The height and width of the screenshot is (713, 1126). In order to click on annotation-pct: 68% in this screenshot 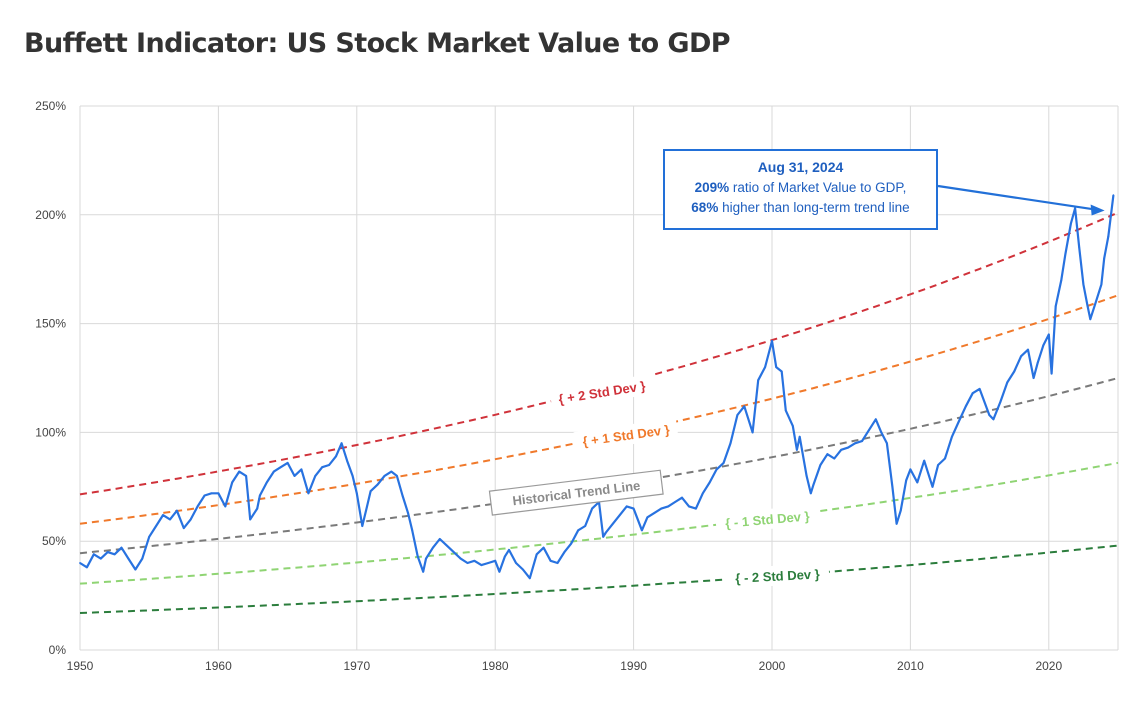, I will do `click(705, 207)`.